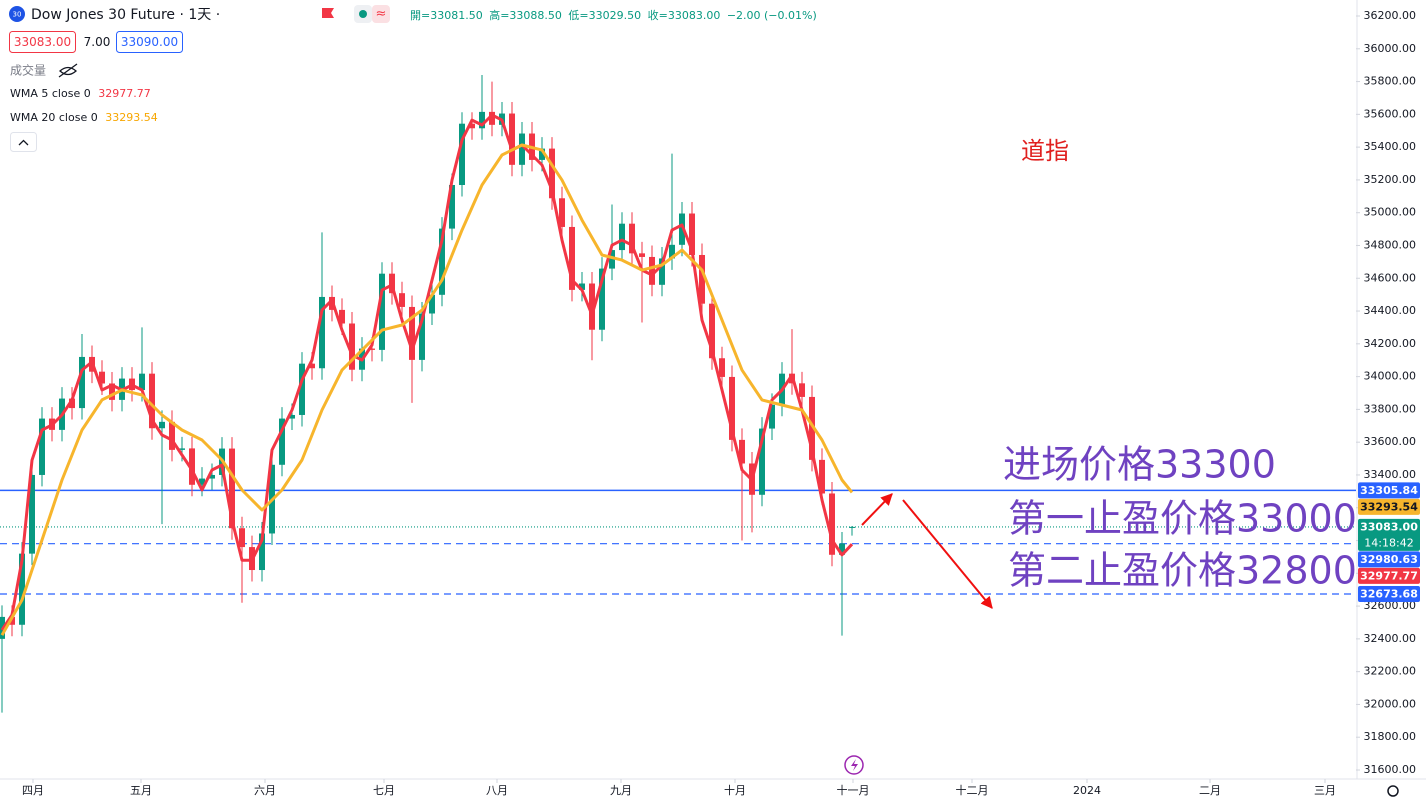 The width and height of the screenshot is (1426, 807). Describe the element at coordinates (877, 509) in the screenshot. I see `arrow` at that location.